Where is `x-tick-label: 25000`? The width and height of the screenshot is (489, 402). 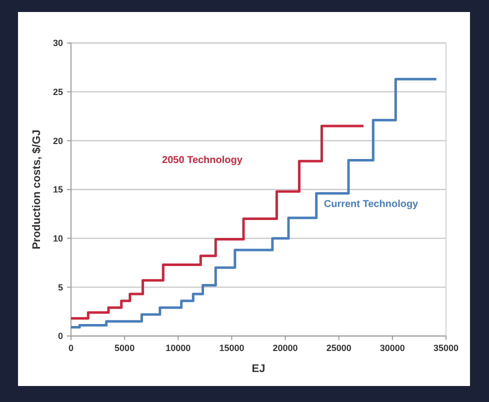 x-tick-label: 25000 is located at coordinates (339, 348).